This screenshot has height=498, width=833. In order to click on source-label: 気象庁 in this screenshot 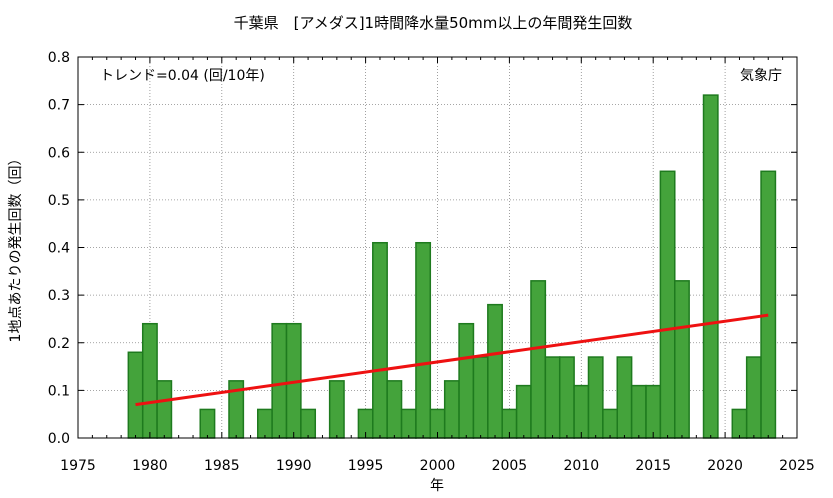, I will do `click(761, 76)`.